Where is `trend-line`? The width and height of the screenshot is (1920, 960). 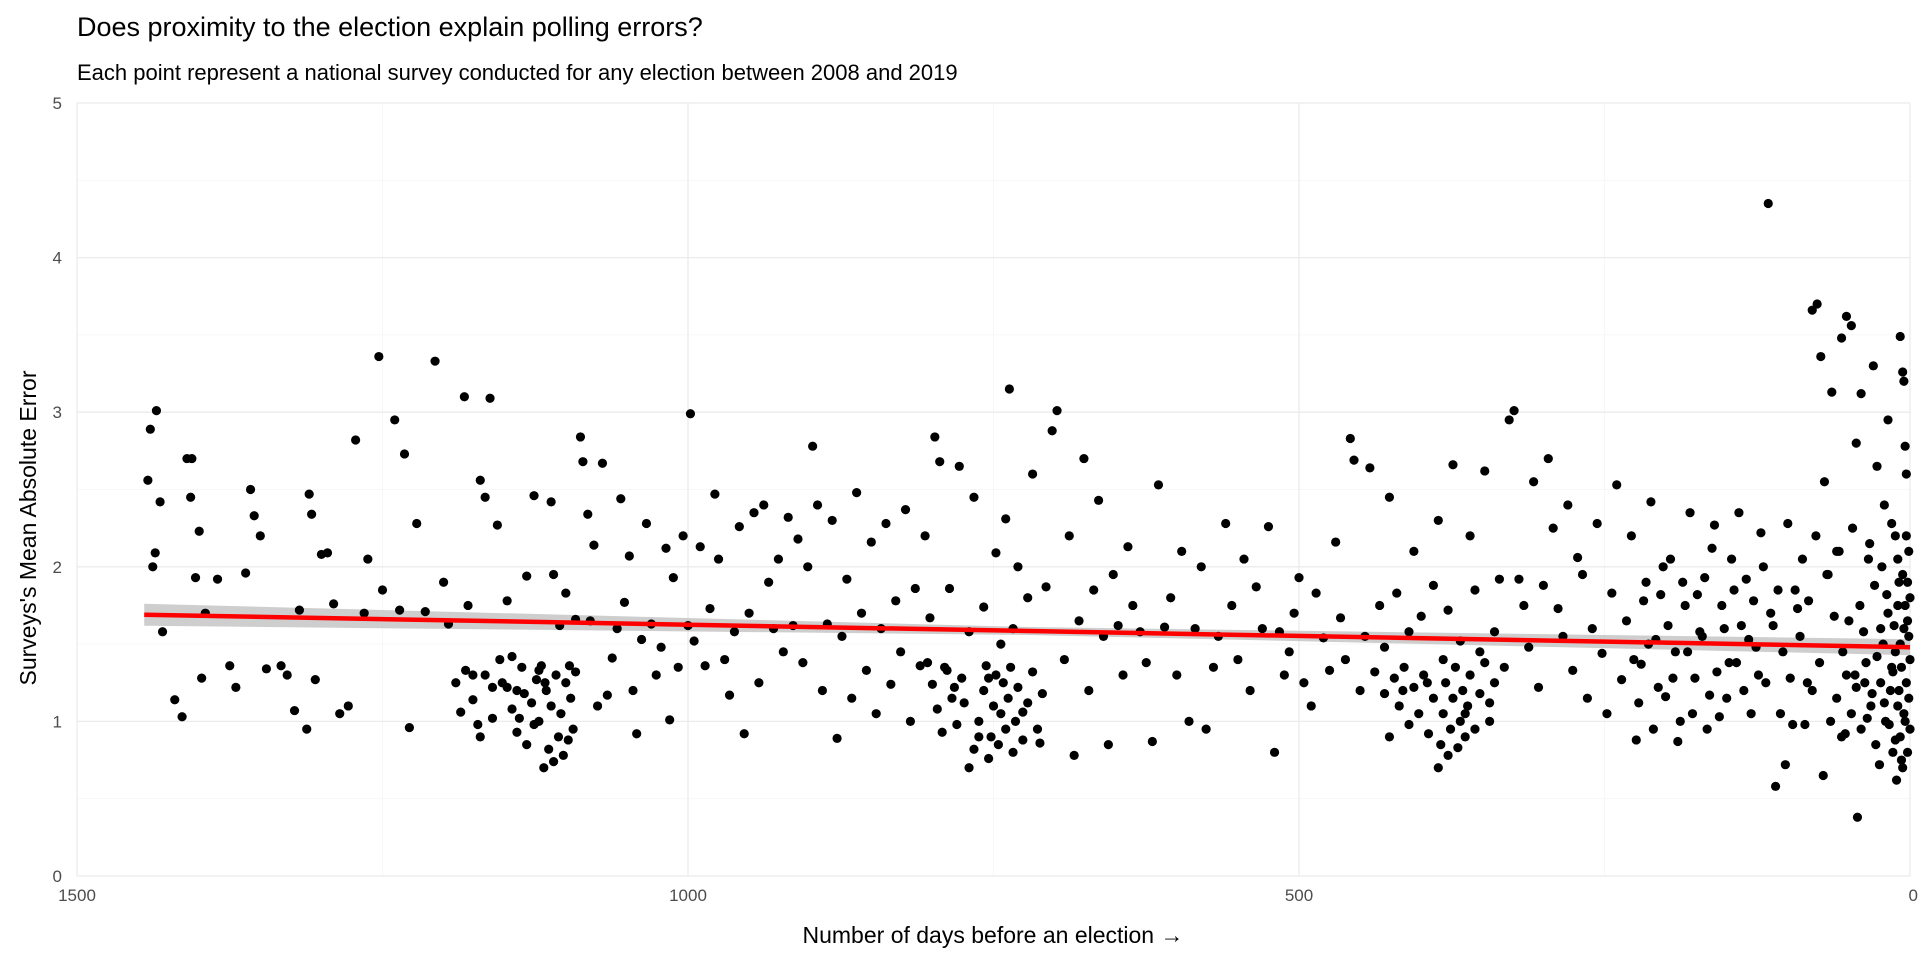
trend-line is located at coordinates (1027, 631).